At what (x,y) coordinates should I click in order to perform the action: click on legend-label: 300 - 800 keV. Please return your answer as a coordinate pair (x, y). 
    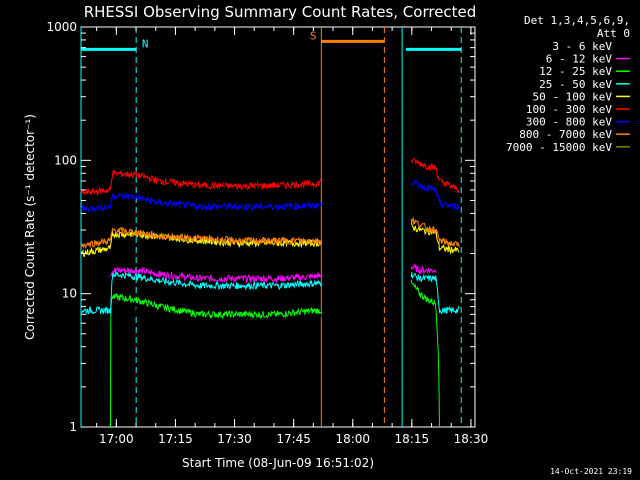
    Looking at the image, I should click on (569, 122).